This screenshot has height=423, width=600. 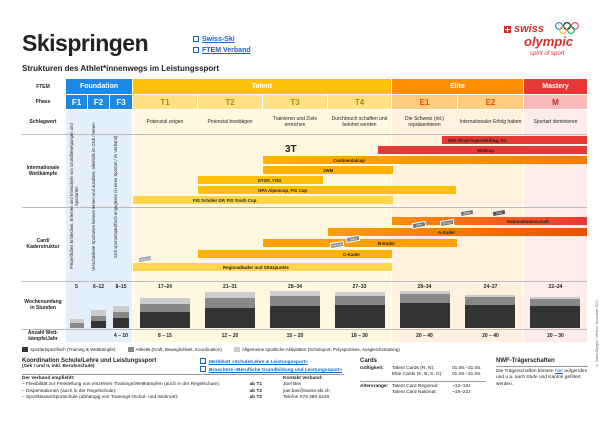 I want to click on row-label-card: Card/ Kaderstruktur, so click(x=43, y=244).